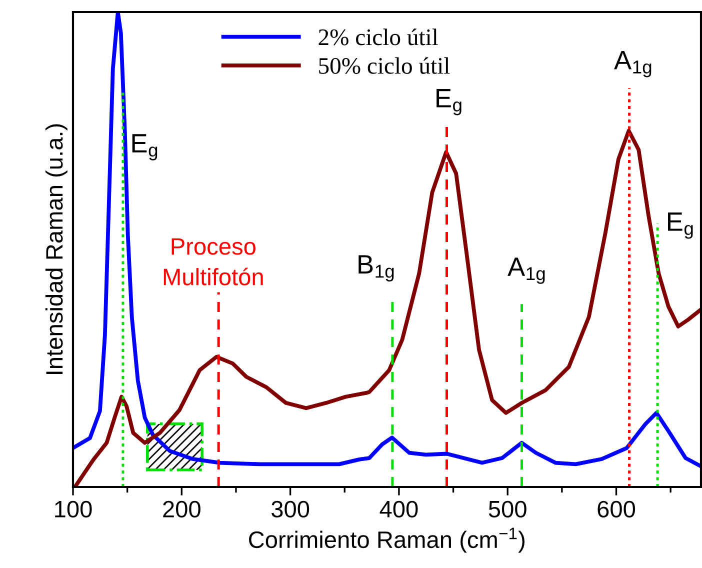 This screenshot has height=568, width=702. I want to click on x-tick-label: 400, so click(399, 509).